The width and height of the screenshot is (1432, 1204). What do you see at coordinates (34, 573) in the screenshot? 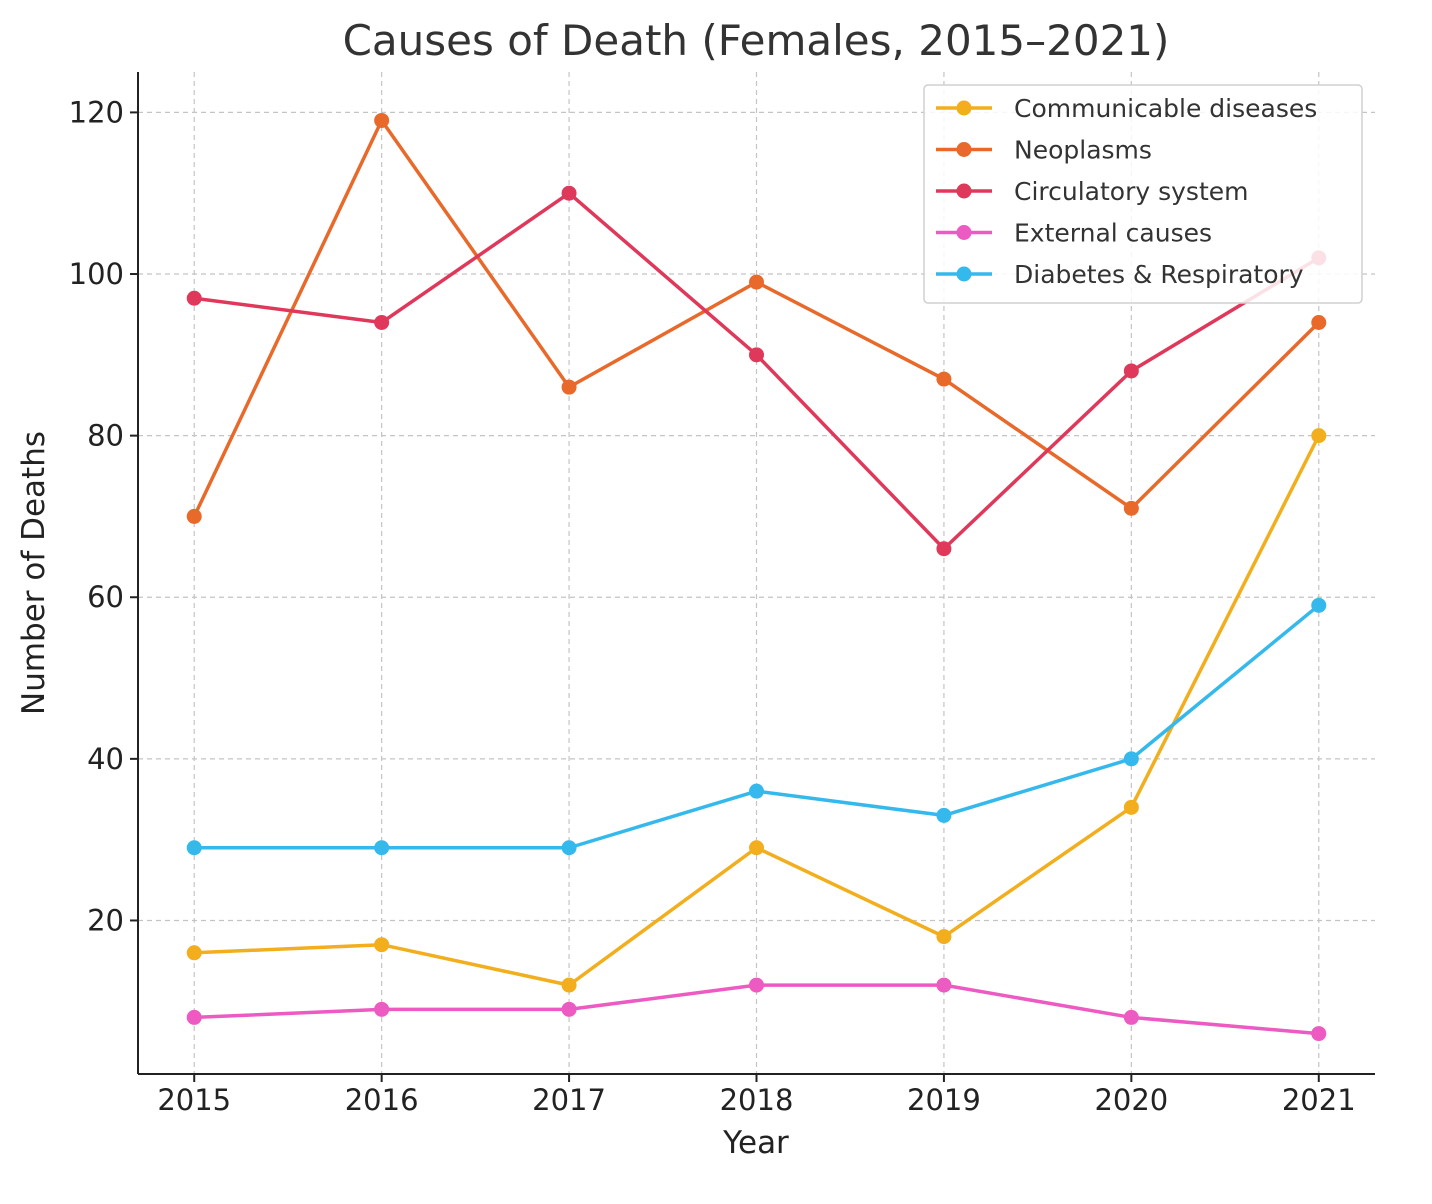
I see `y-axis-label: Number of Deaths` at bounding box center [34, 573].